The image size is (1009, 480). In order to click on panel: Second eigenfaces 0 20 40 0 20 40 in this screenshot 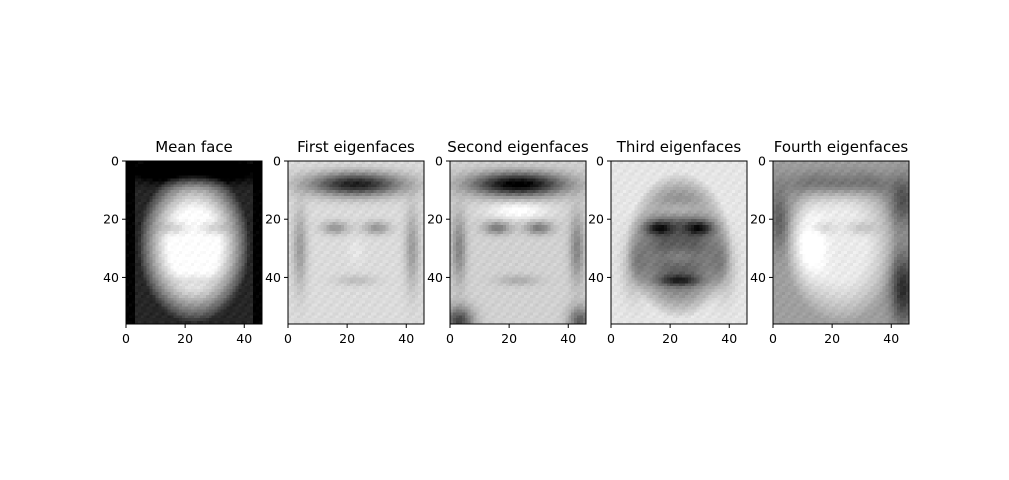, I will do `click(508, 242)`.